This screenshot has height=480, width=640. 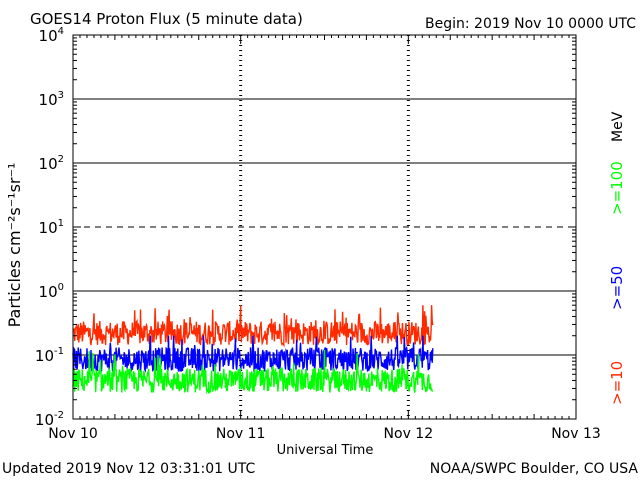 What do you see at coordinates (576, 434) in the screenshot?
I see `x-tick-label: Nov 13` at bounding box center [576, 434].